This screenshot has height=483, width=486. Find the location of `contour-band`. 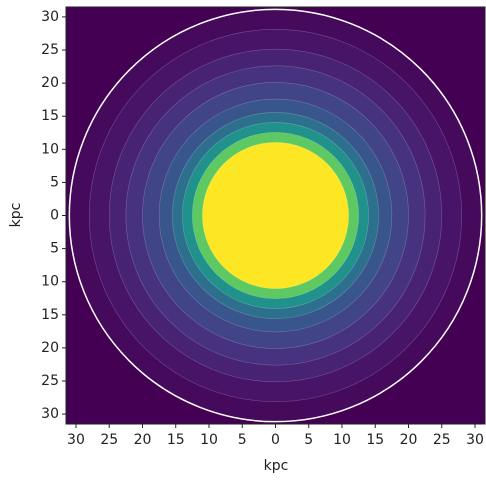

contour-band is located at coordinates (275, 215).